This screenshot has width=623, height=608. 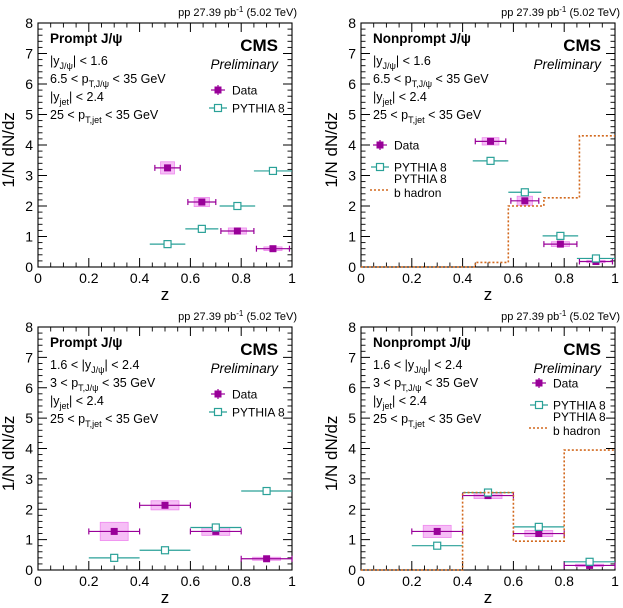 I want to click on legend-label-pythia: PYTHIA 8, so click(x=579, y=406).